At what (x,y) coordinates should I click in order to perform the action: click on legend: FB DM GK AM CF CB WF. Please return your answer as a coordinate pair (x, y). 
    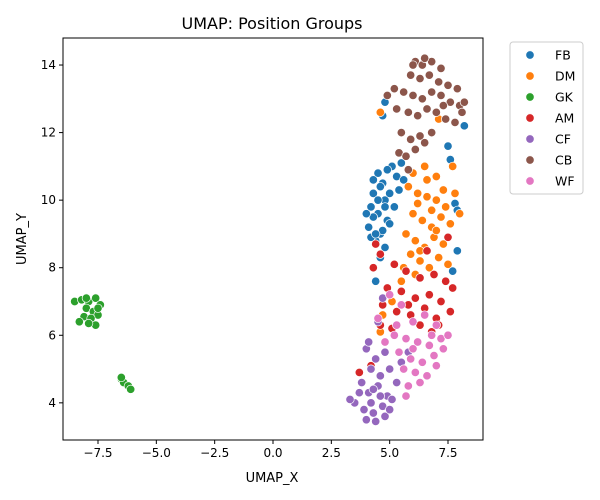
    Looking at the image, I should click on (546, 118).